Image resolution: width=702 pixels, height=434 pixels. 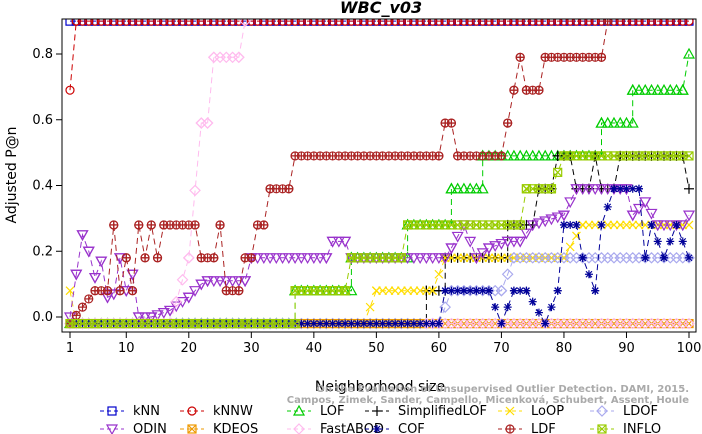 I want to click on legend-item-inflo: INFLO, so click(x=625, y=428).